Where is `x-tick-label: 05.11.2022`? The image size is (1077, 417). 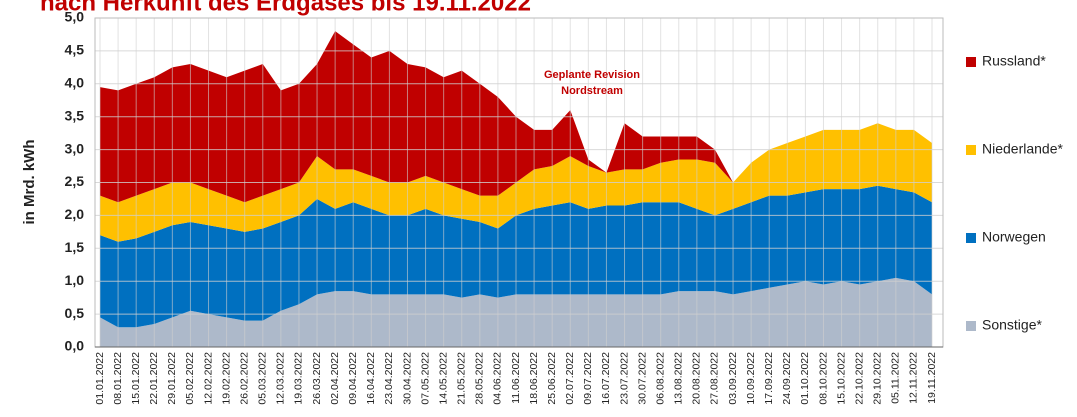 x-tick-label: 05.11.2022 is located at coordinates (896, 378).